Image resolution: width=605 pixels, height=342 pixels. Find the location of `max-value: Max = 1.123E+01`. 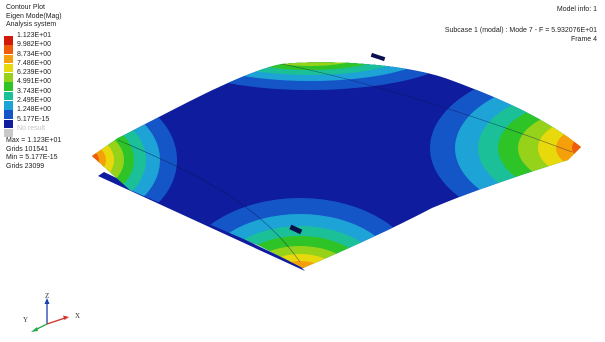

max-value: Max = 1.123E+01 is located at coordinates (34, 140).